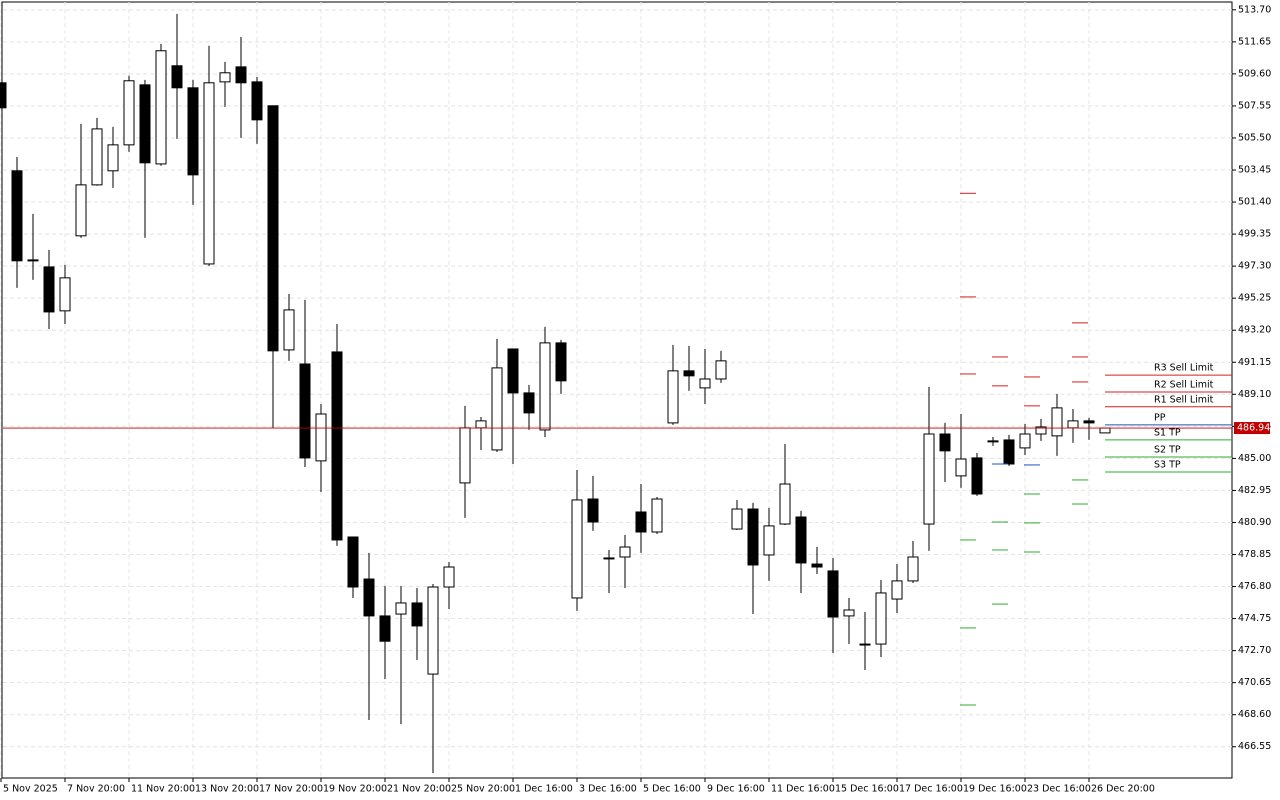 Image resolution: width=1280 pixels, height=800 pixels. Describe the element at coordinates (1167, 449) in the screenshot. I see `level-label: S2 TP` at that location.